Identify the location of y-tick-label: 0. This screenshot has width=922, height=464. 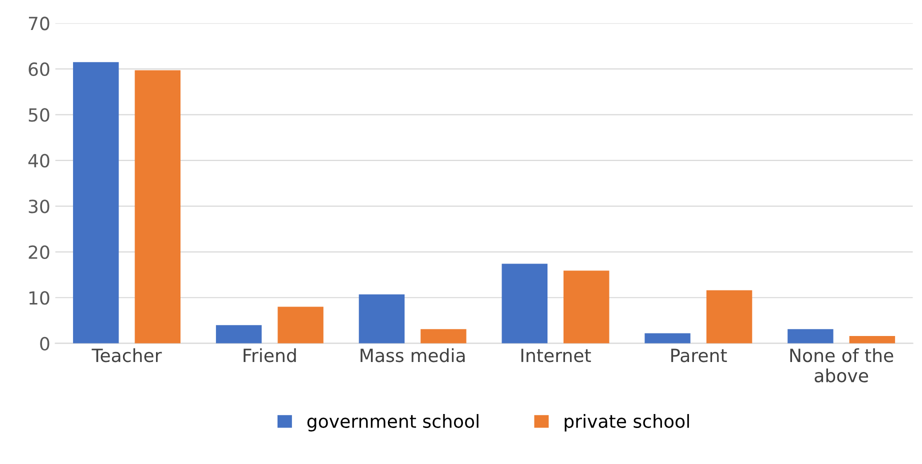
(45, 343).